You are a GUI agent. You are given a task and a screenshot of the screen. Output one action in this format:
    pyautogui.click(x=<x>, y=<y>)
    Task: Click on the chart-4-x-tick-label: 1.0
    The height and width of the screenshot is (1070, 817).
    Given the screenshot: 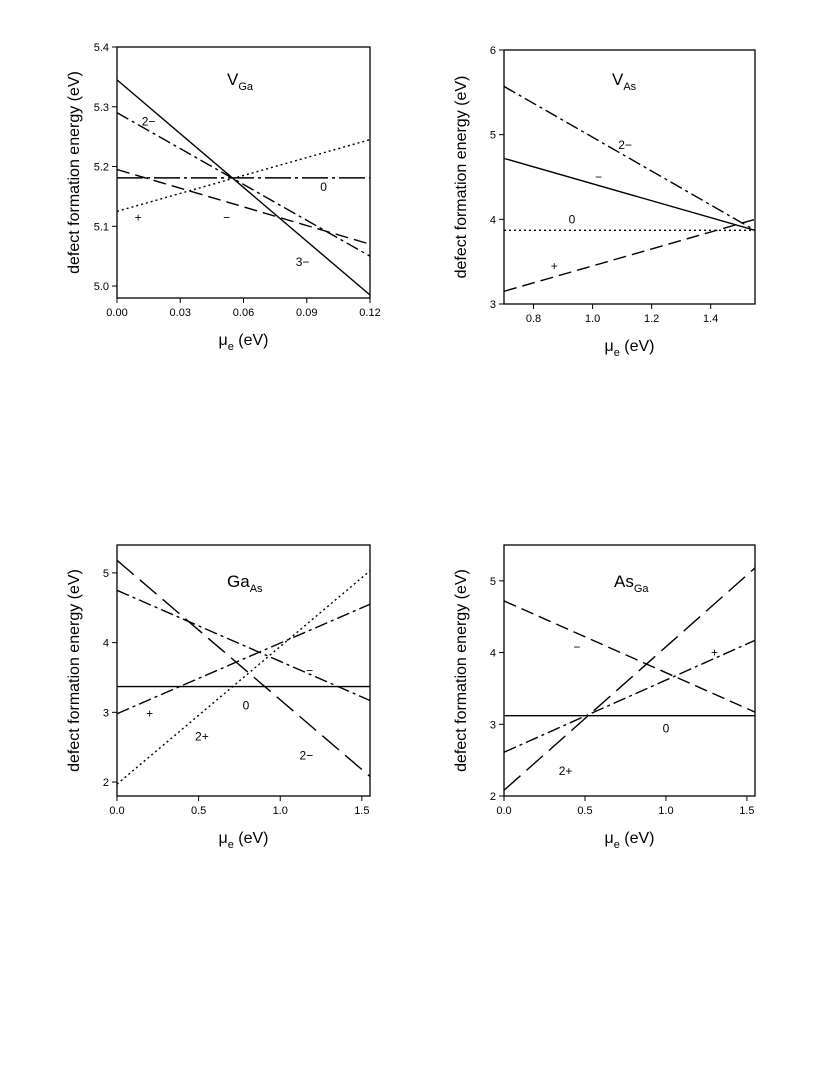 What is the action you would take?
    pyautogui.click(x=665, y=811)
    